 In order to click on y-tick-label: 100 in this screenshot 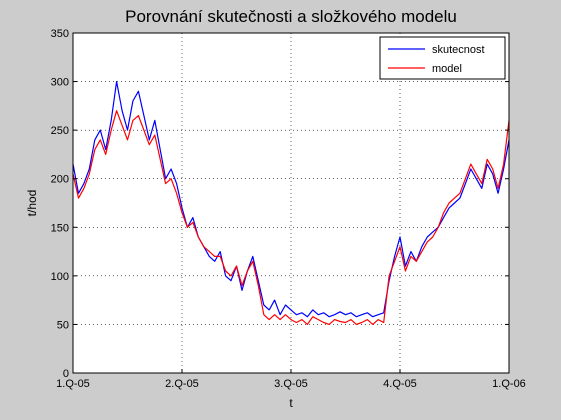, I will do `click(60, 277)`.